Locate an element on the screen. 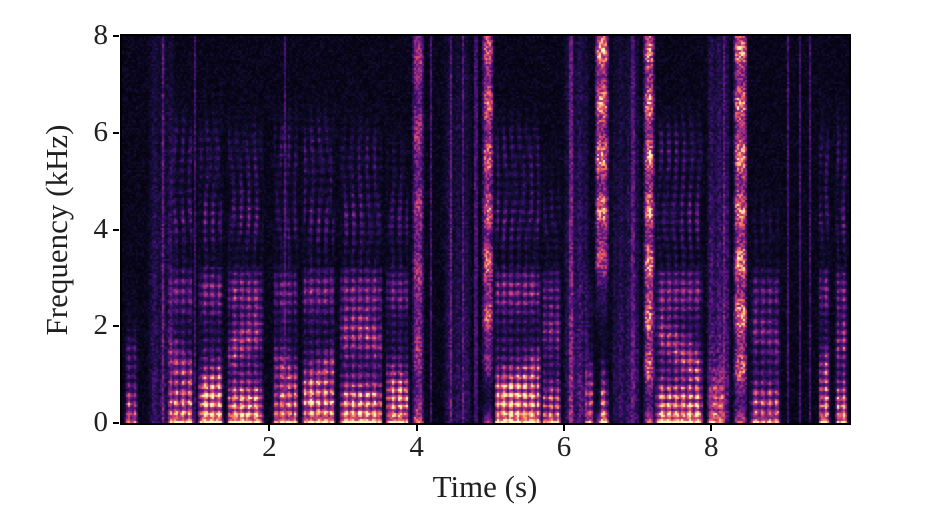 The width and height of the screenshot is (938, 515). x-tick-label: 6 is located at coordinates (564, 447).